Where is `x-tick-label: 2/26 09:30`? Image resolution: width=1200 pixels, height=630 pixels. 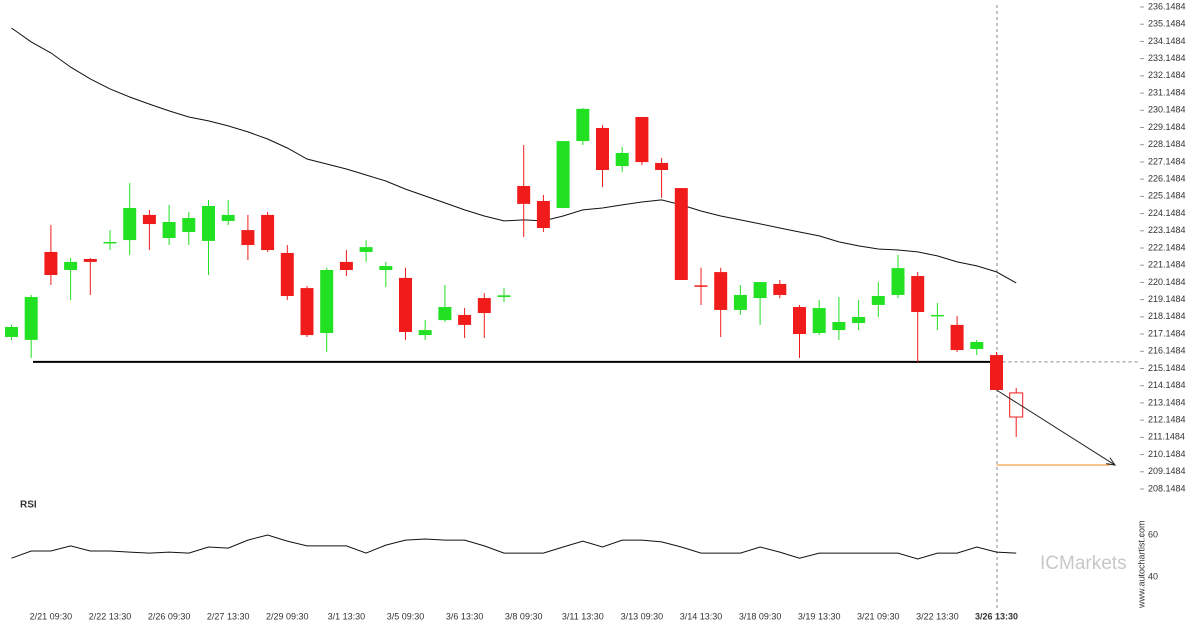
x-tick-label: 2/26 09:30 is located at coordinates (169, 616).